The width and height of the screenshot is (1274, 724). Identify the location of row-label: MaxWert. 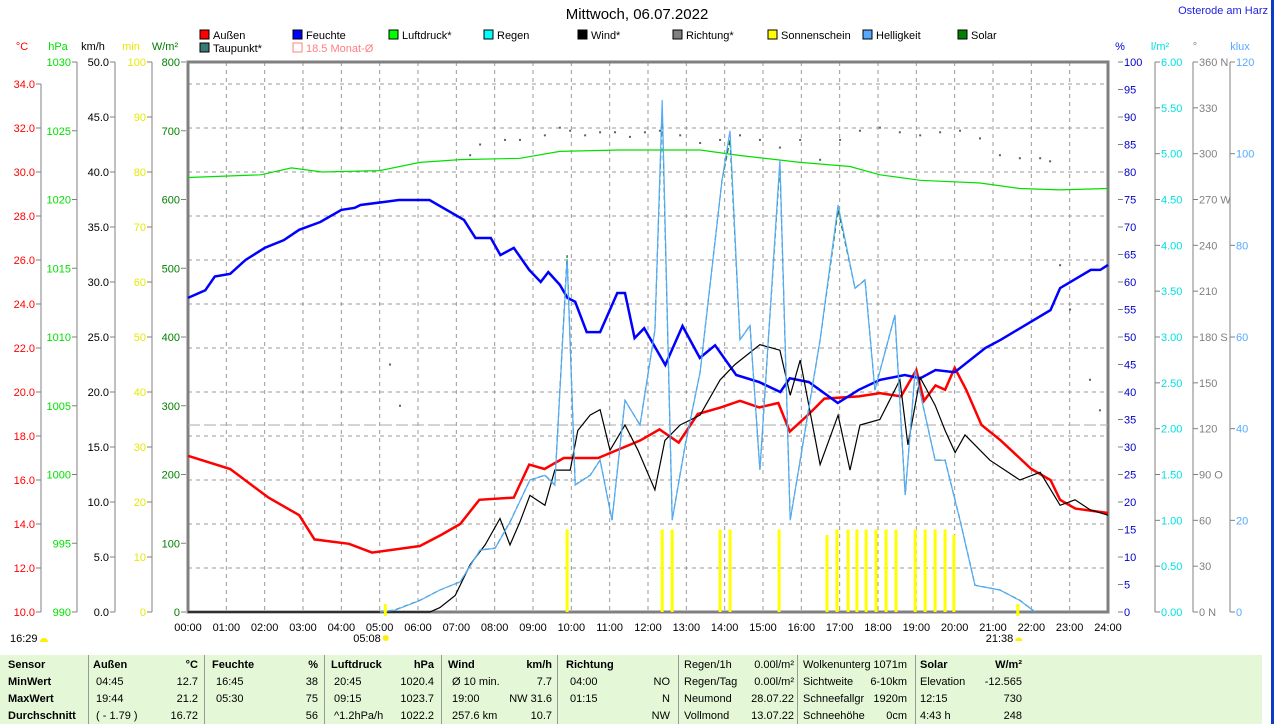
(31, 699).